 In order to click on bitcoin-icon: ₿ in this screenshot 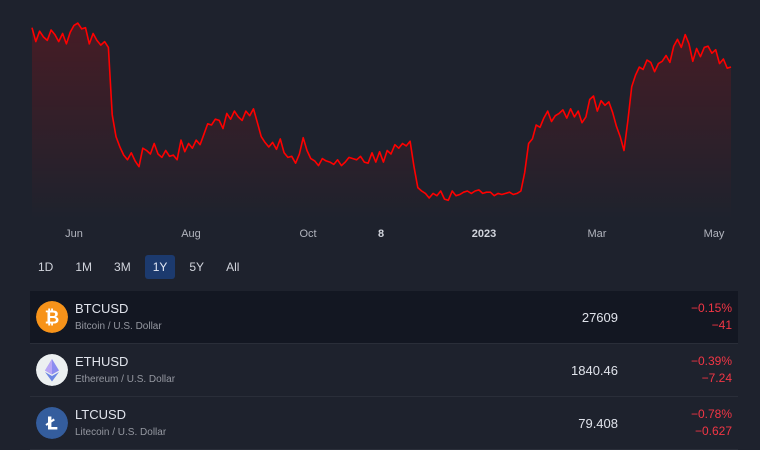, I will do `click(52, 317)`.